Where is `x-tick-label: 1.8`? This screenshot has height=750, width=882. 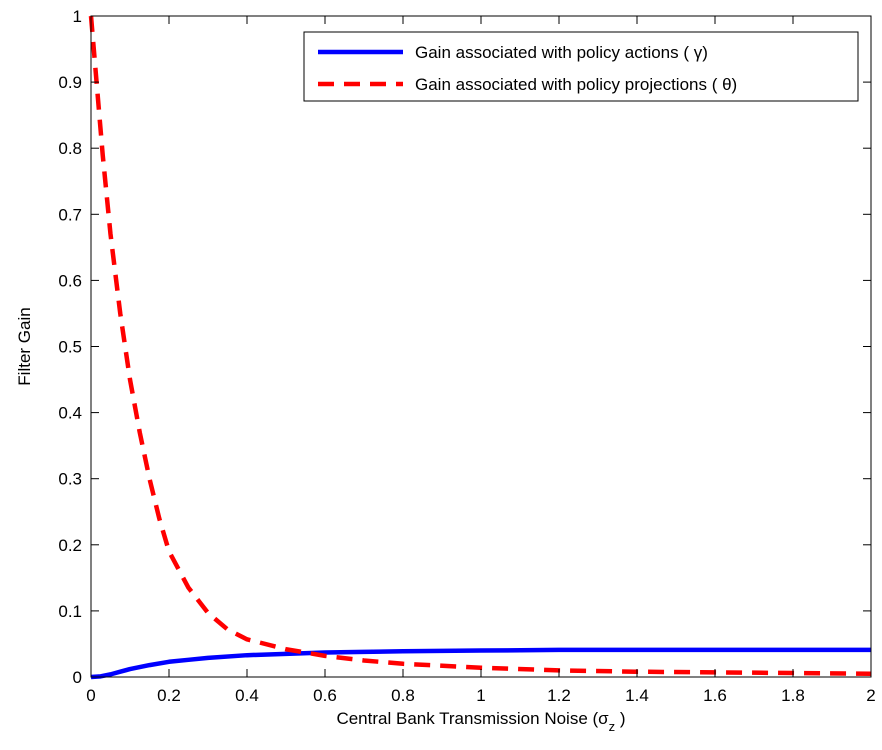 x-tick-label: 1.8 is located at coordinates (793, 695).